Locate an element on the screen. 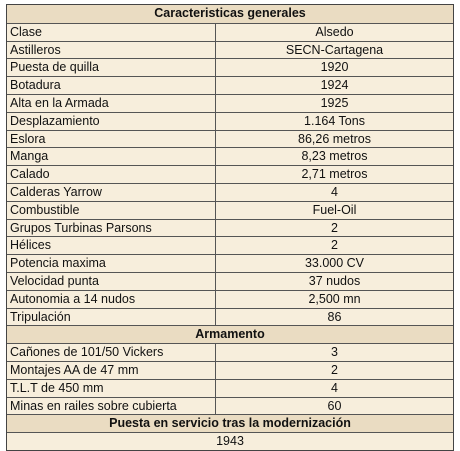 The width and height of the screenshot is (460, 451). row-value: Alsedo is located at coordinates (334, 31).